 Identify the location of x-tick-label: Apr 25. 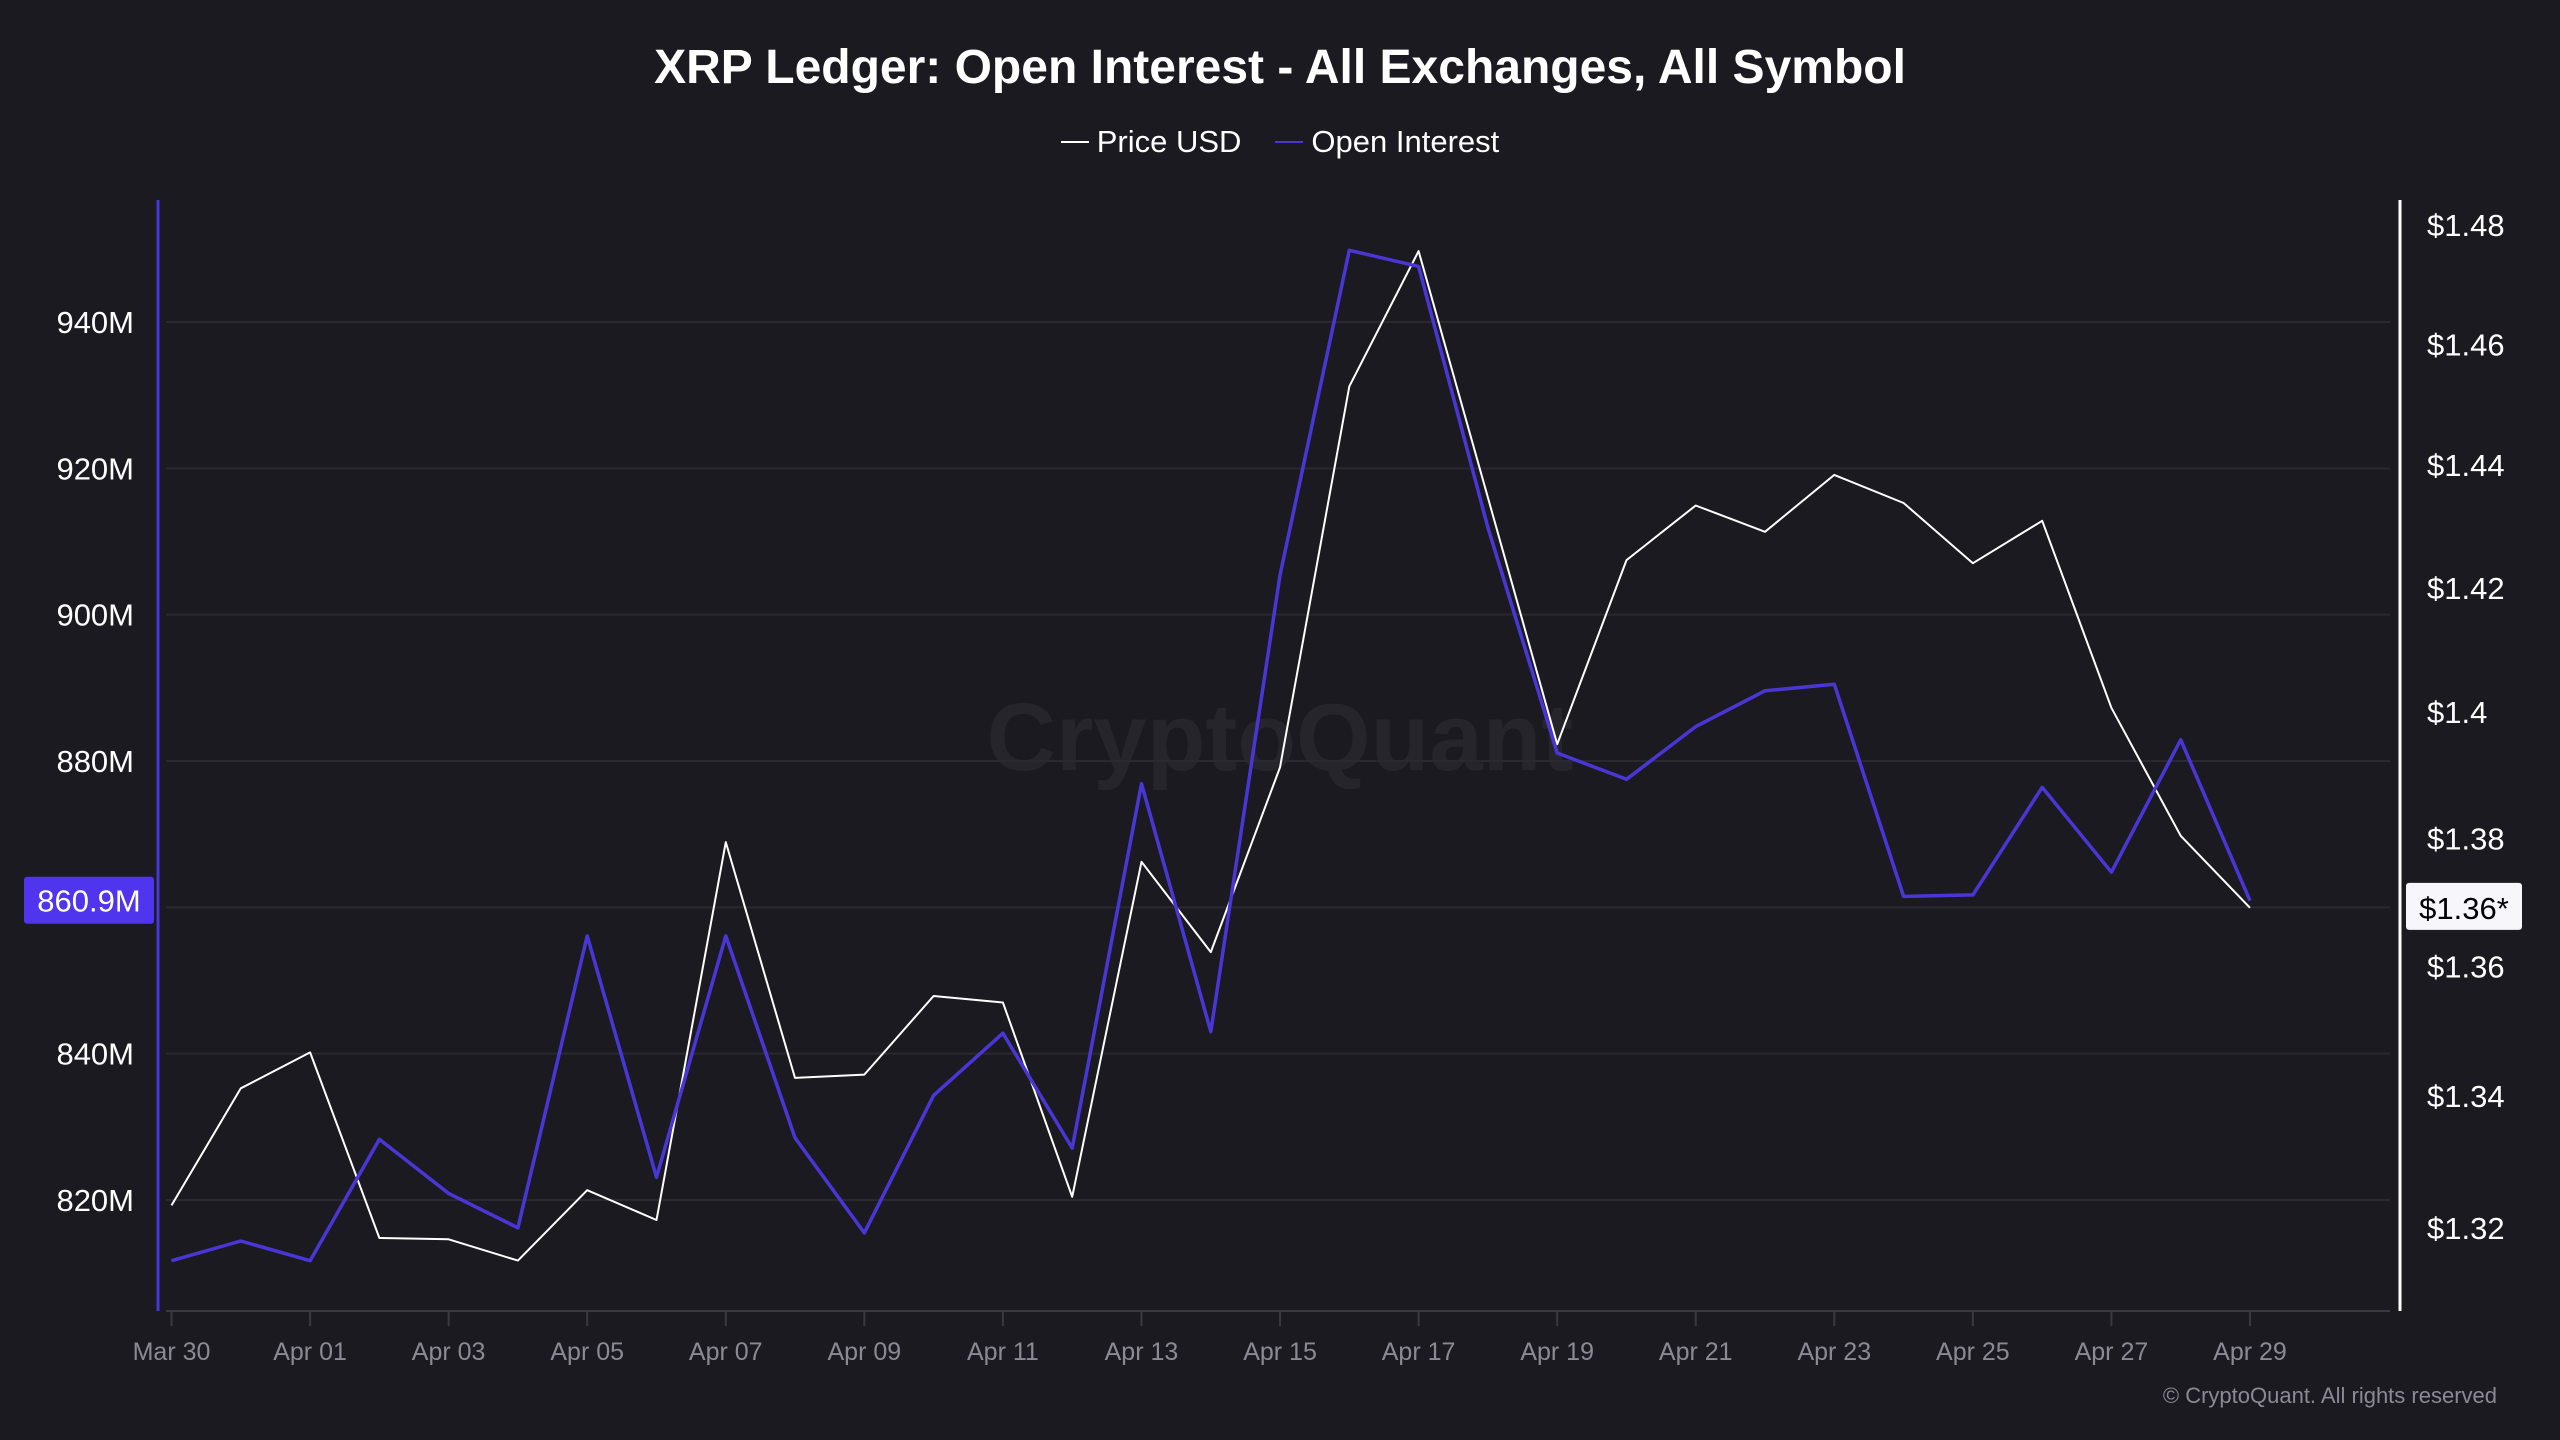
(1973, 1352).